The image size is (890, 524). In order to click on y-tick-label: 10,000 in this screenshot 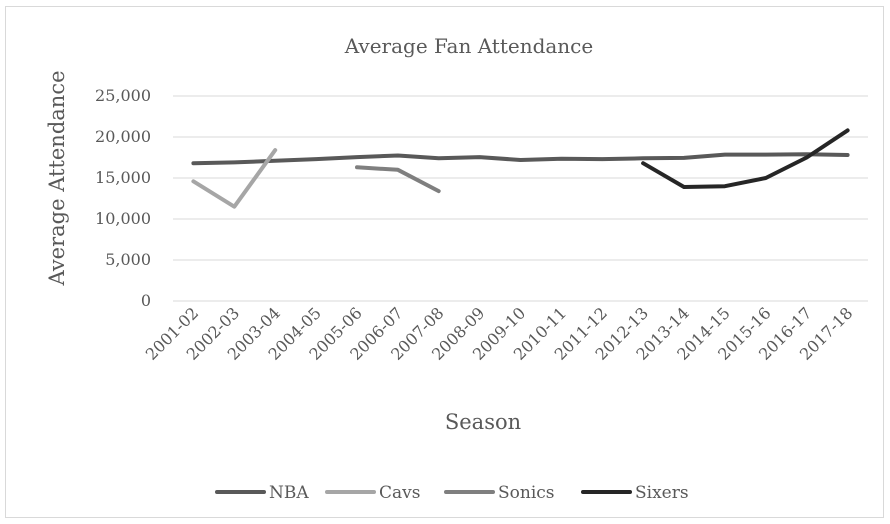, I will do `click(123, 218)`.